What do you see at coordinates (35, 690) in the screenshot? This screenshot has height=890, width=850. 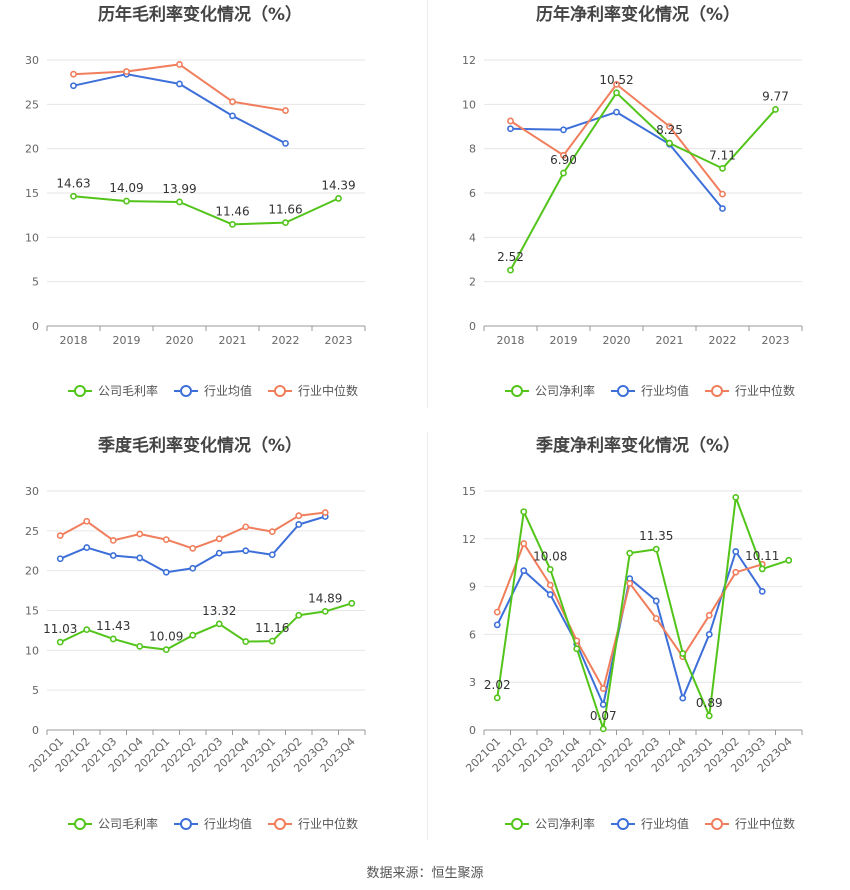 I see `y-tick-label: 5` at bounding box center [35, 690].